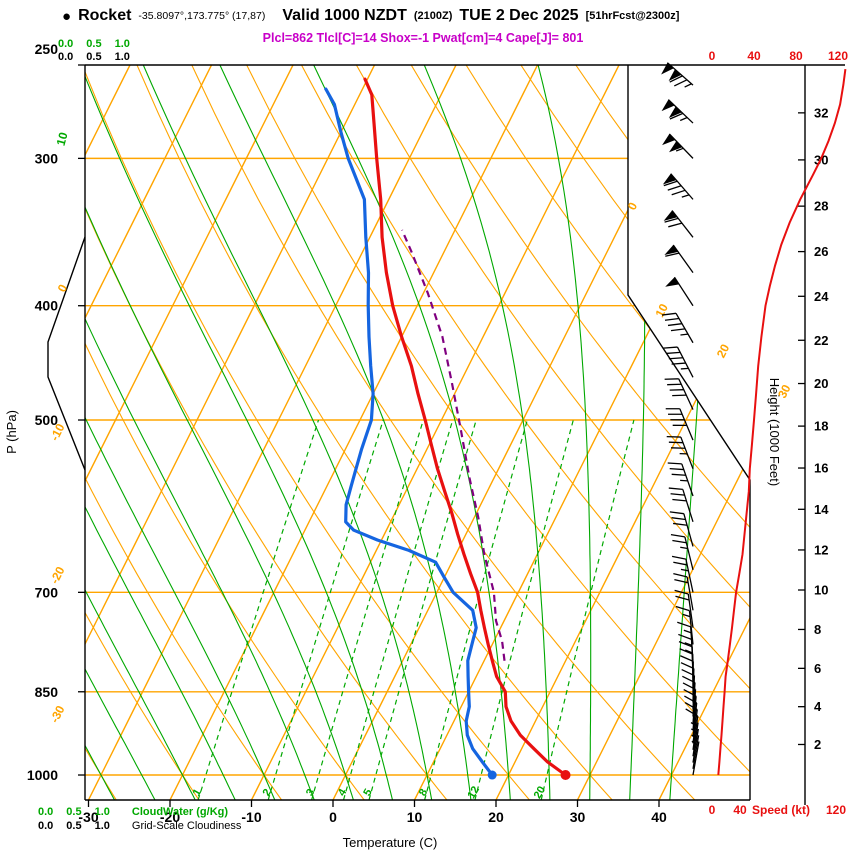 Image resolution: width=850 pixels, height=860 pixels. What do you see at coordinates (310, 792) in the screenshot?
I see `svg-text: 3` at bounding box center [310, 792].